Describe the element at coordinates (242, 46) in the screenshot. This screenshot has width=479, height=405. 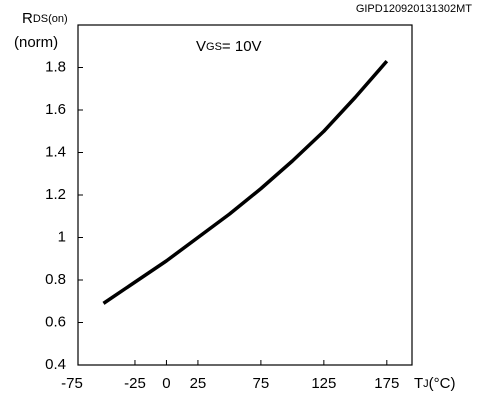
I see `annotation-rest: = 10V` at that location.